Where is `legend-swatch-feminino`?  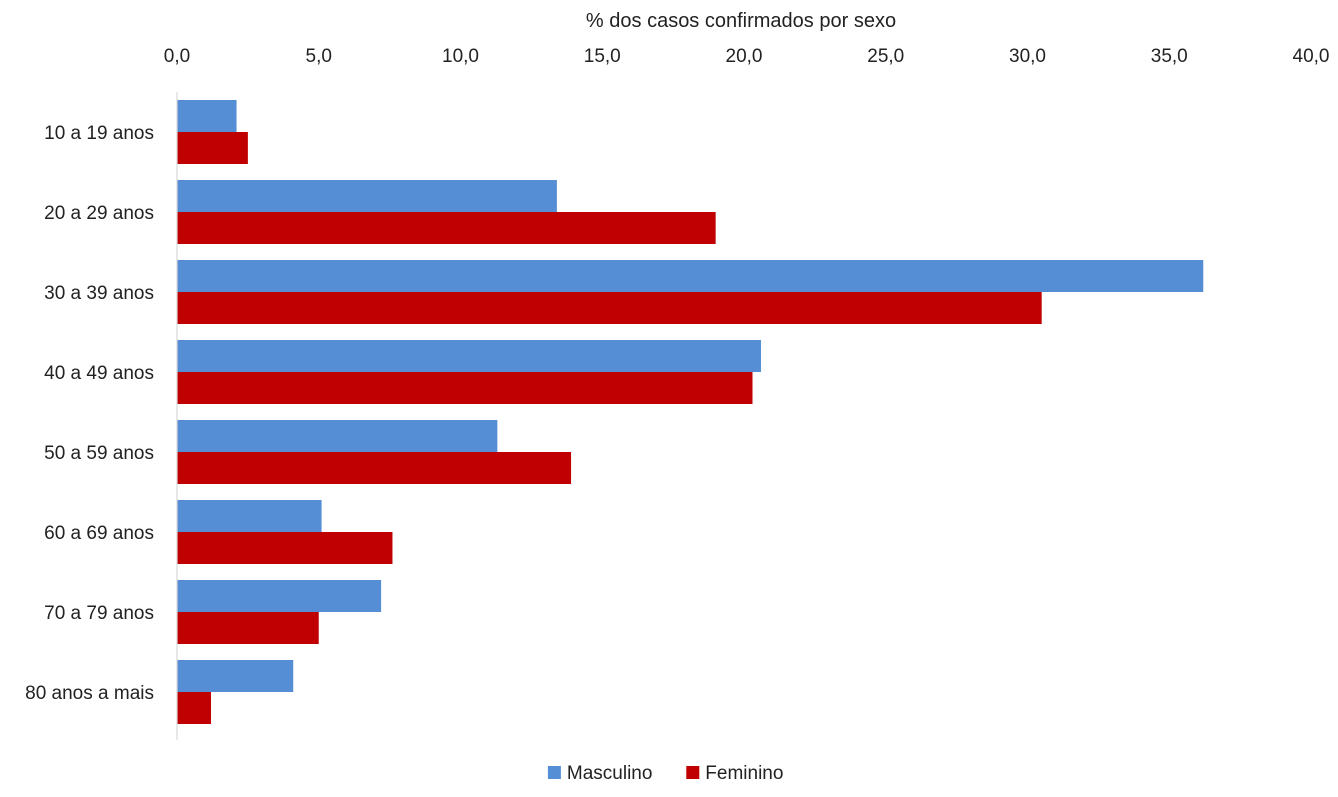
legend-swatch-feminino is located at coordinates (693, 772).